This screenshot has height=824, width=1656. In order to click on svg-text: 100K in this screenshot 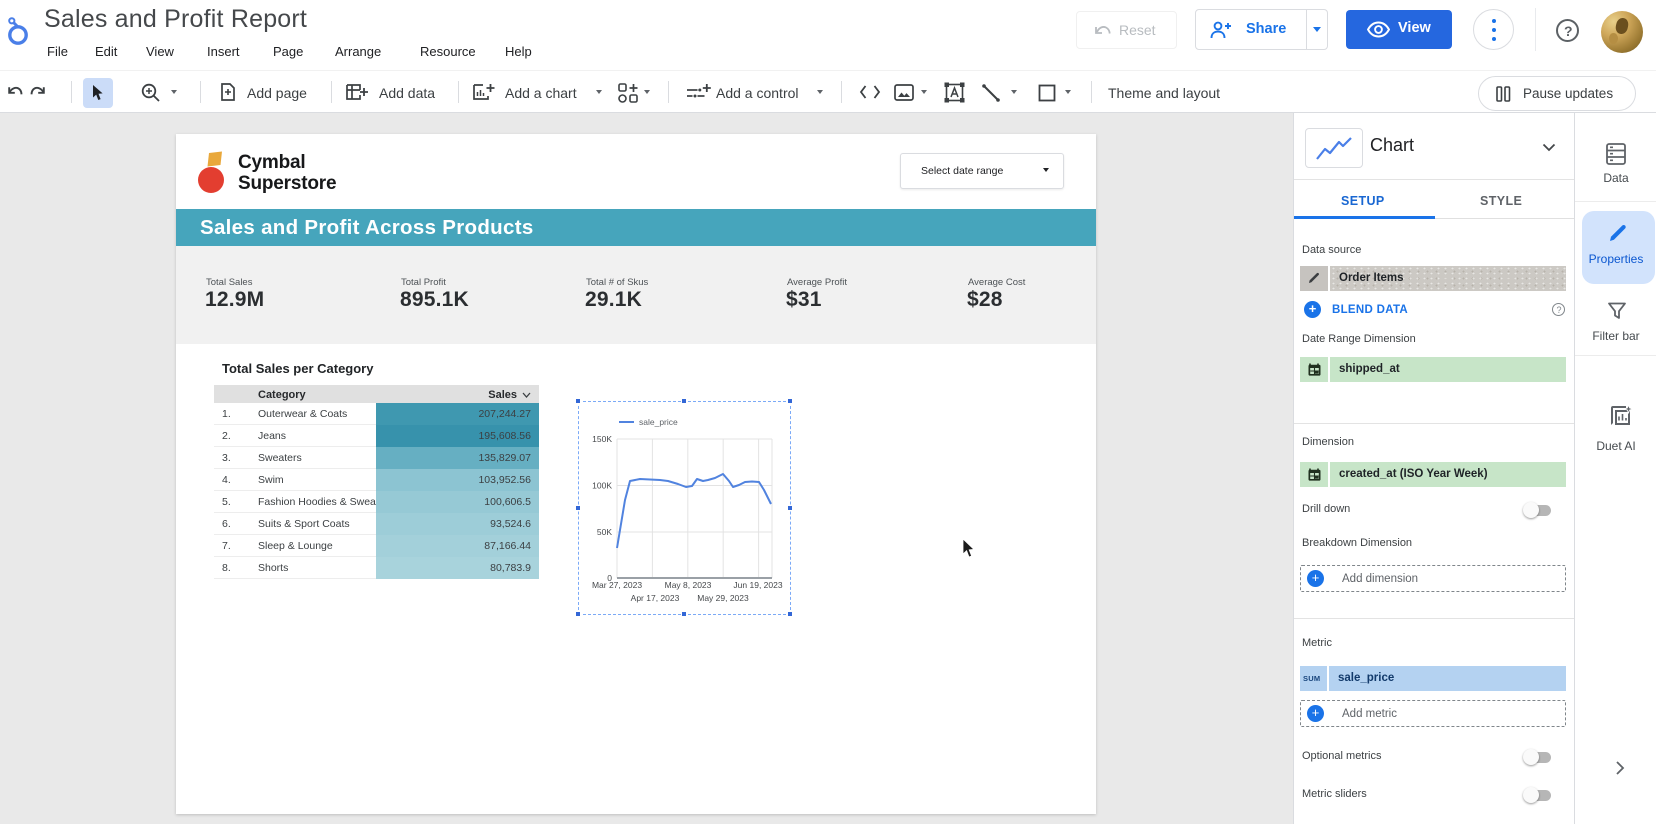, I will do `click(602, 486)`.